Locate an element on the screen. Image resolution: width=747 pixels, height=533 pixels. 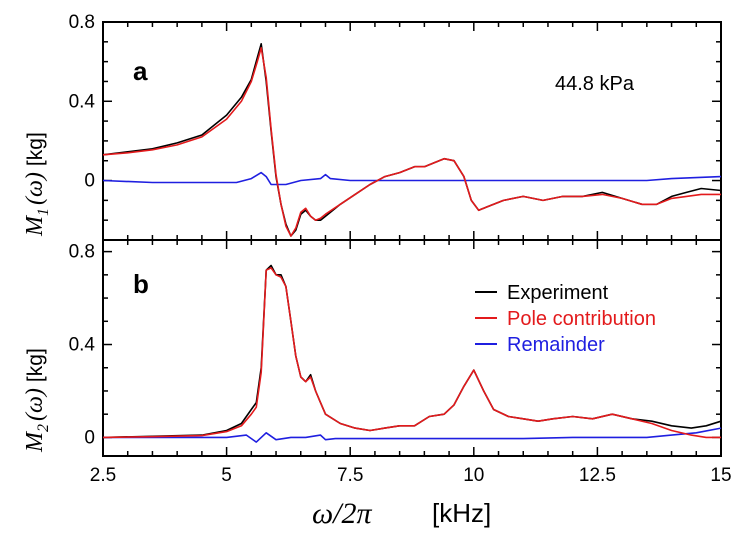
x-tick-label: 10 is located at coordinates (473, 475).